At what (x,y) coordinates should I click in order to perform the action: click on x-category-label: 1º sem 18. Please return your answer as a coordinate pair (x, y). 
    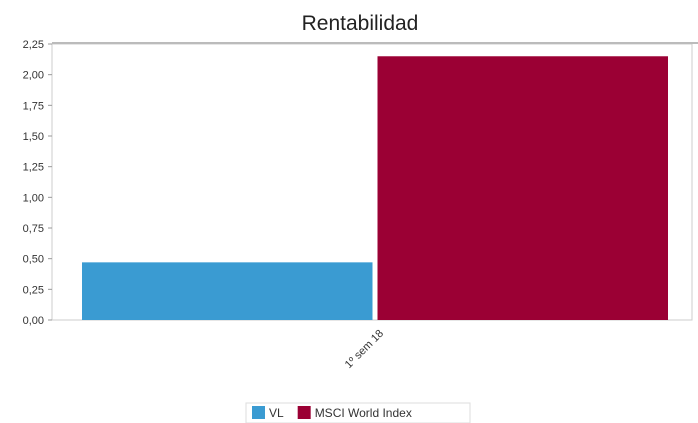
    Looking at the image, I should click on (364, 349).